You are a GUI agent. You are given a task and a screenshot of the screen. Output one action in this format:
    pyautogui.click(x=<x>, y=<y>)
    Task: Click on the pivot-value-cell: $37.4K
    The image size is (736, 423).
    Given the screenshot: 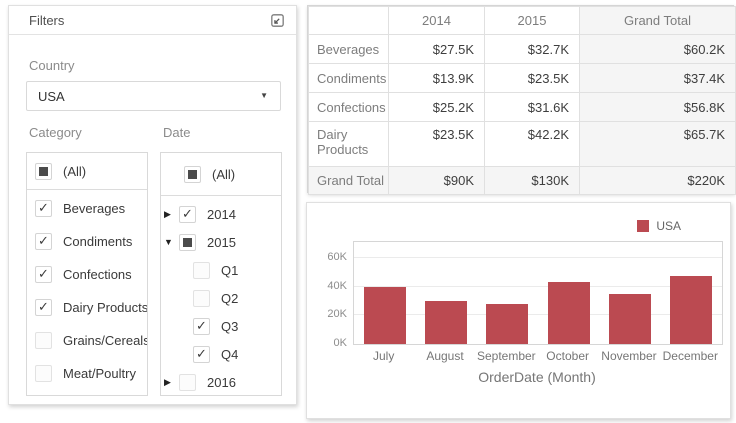 What is the action you would take?
    pyautogui.click(x=657, y=78)
    